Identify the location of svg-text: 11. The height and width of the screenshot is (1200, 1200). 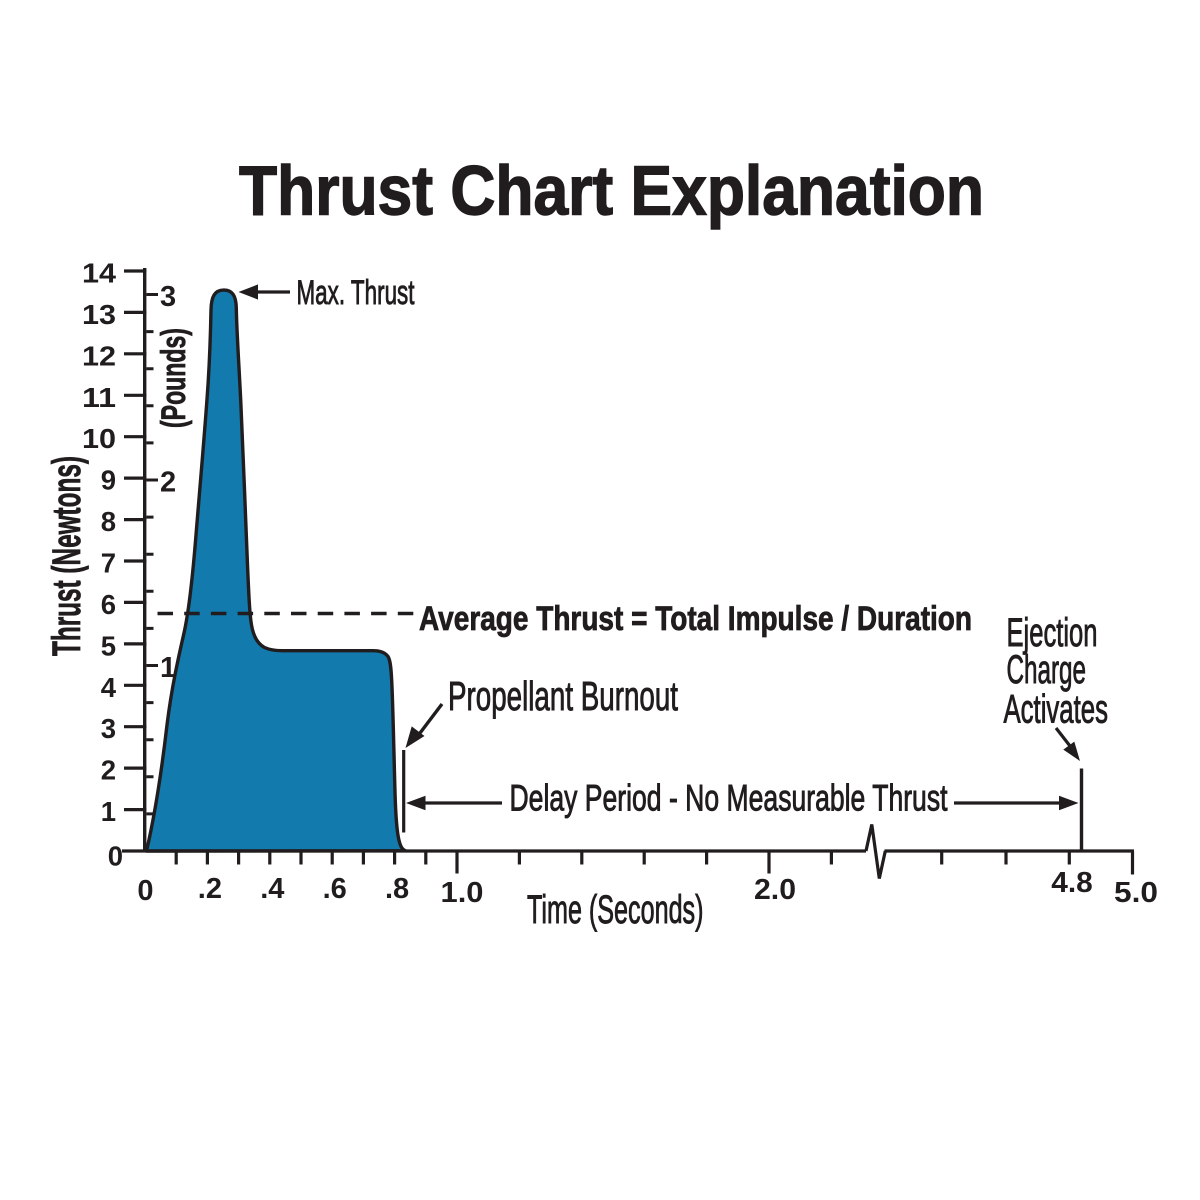
(99, 397).